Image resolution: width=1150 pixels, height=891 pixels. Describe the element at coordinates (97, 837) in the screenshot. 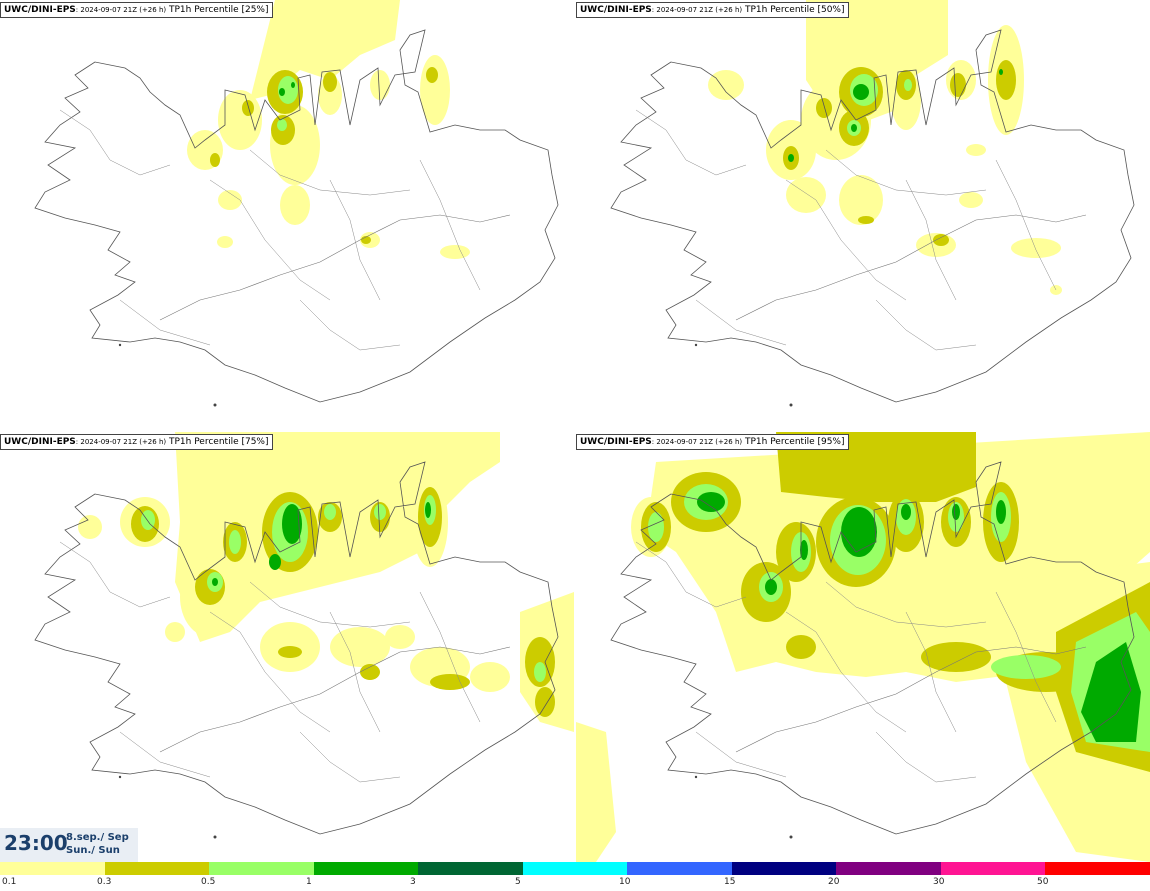

I see `valid-date-line: 8.sep./ Sep` at that location.